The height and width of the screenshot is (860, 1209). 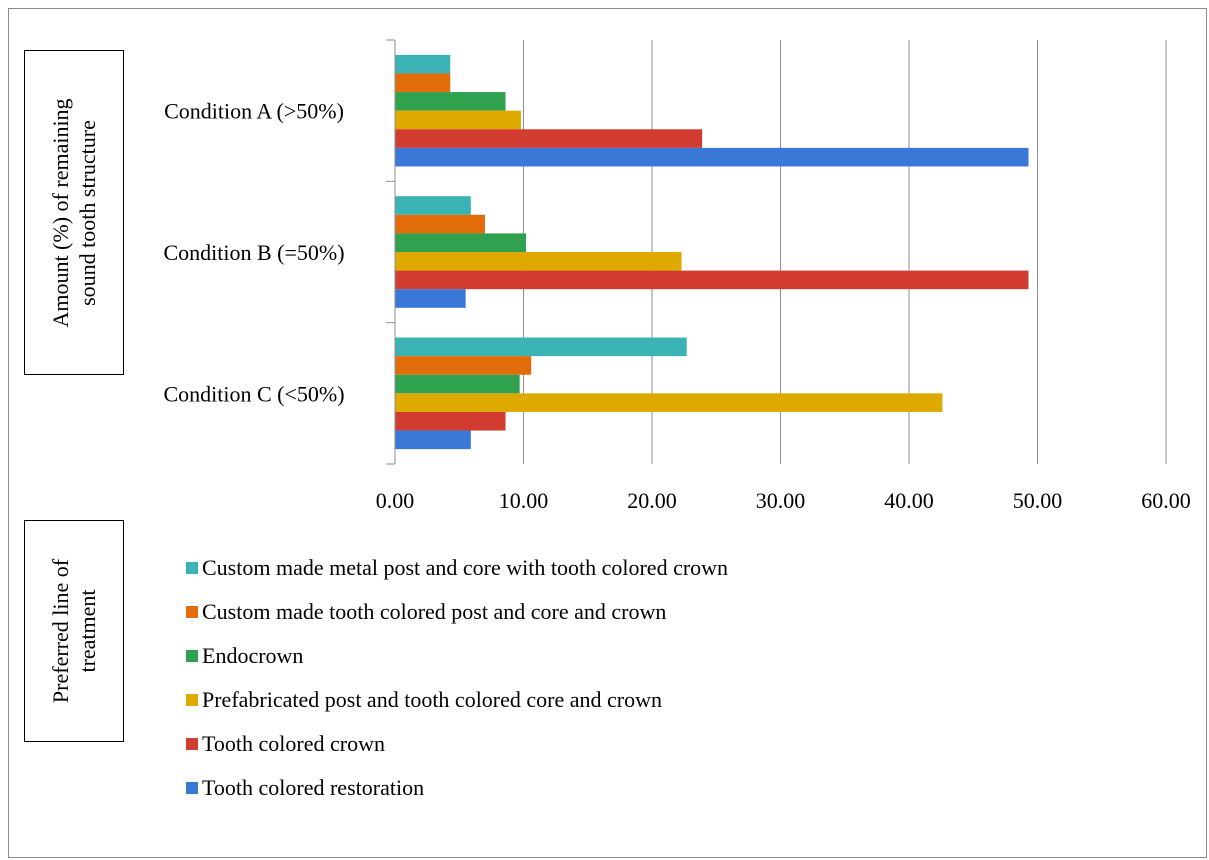 I want to click on legend-label: Tooth colored restoration, so click(x=313, y=787).